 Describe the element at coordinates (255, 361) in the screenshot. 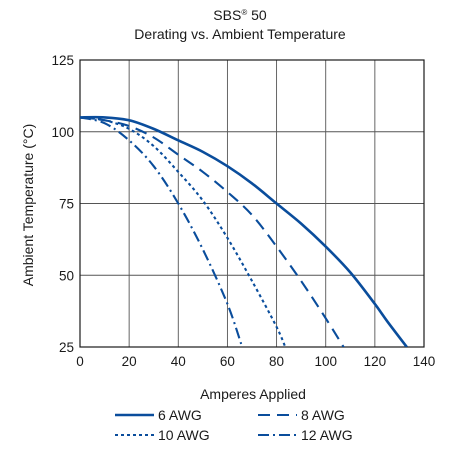

I see `x-tick-labels: 0 20 40 60 80 100 120 140` at that location.